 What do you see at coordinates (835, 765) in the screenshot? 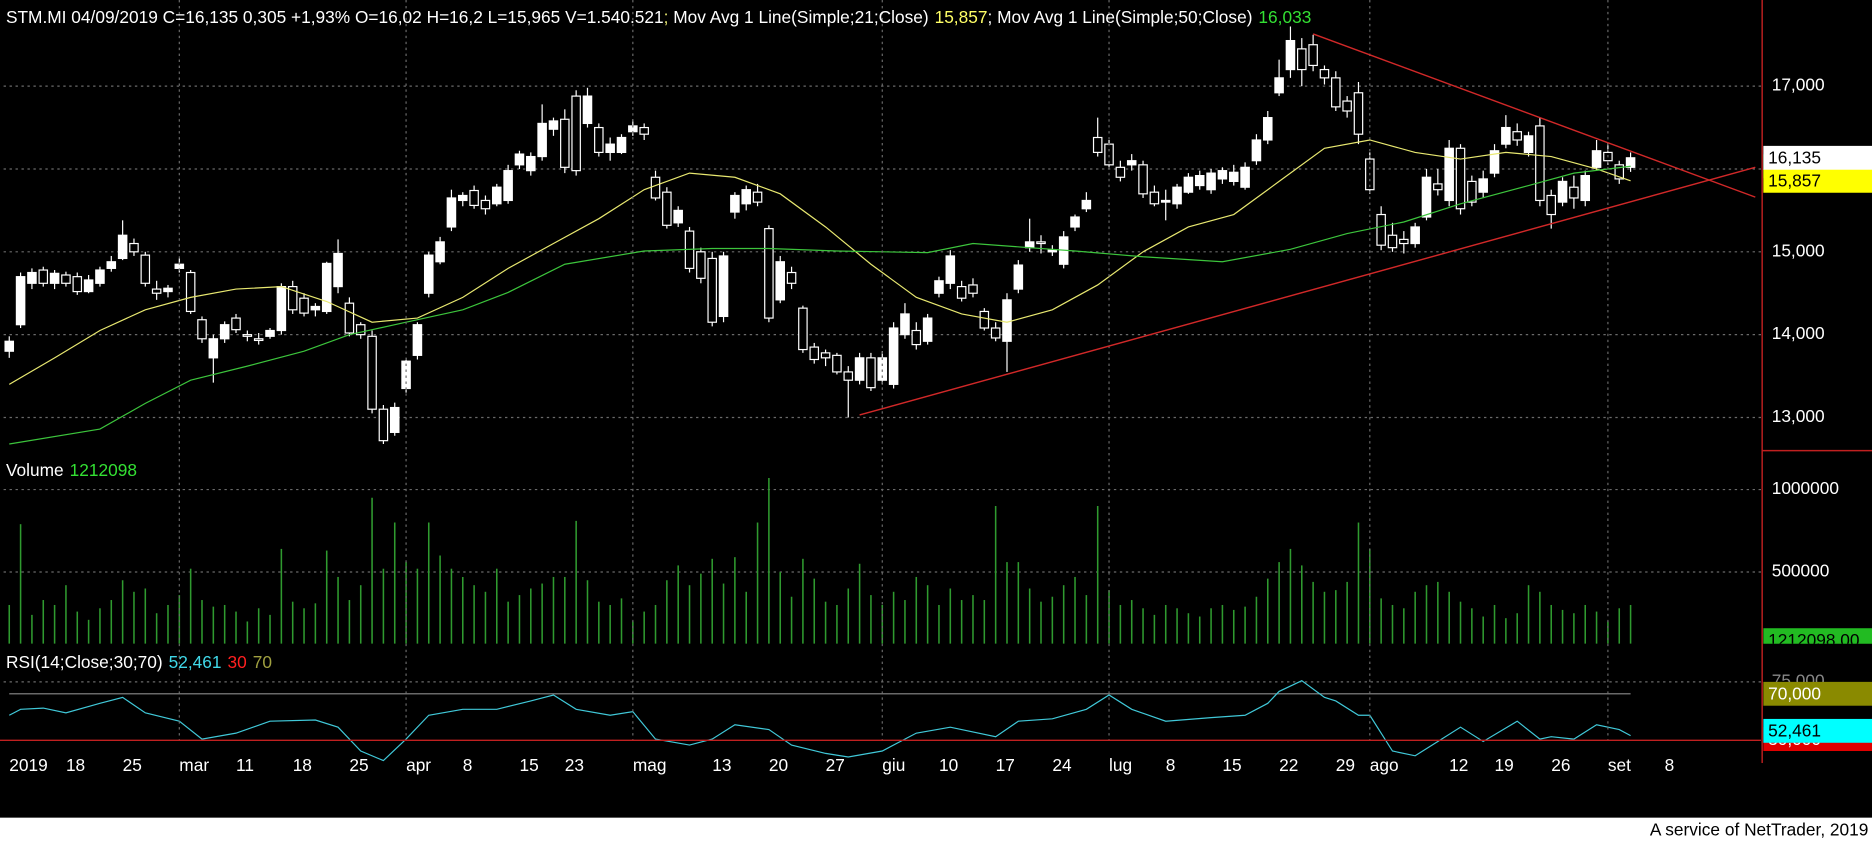
I see `x-tick-label: 27` at bounding box center [835, 765].